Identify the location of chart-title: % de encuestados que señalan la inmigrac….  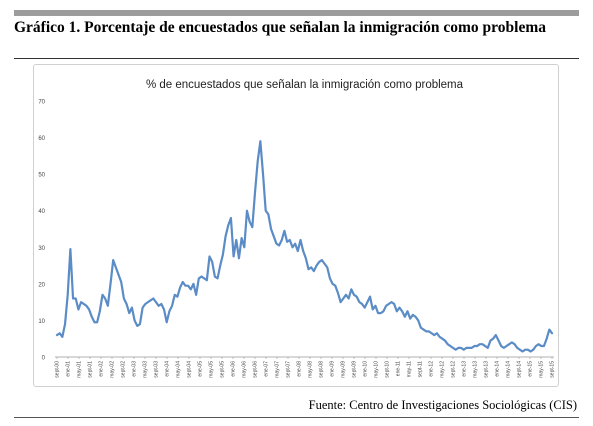
(305, 85).